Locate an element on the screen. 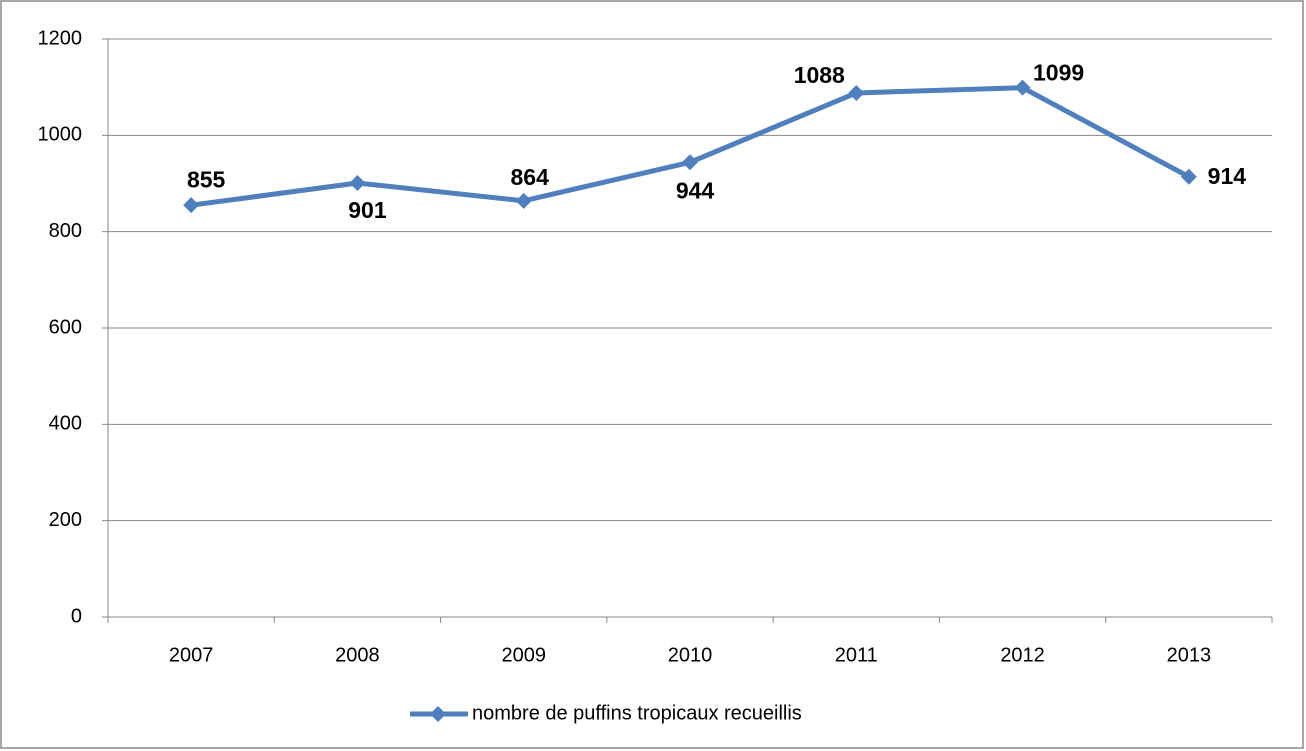  x-tick-label: 2009 is located at coordinates (523, 655).